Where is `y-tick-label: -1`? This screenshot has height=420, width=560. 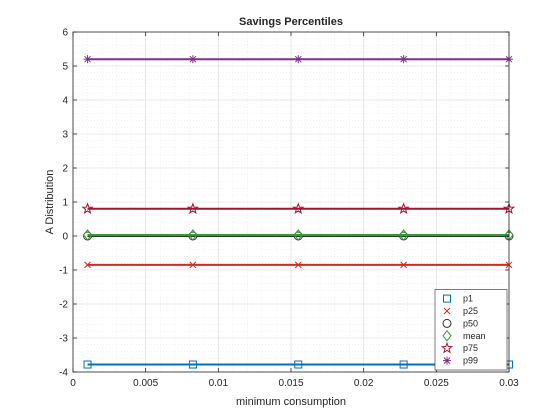
y-tick-label: -1 is located at coordinates (63, 271).